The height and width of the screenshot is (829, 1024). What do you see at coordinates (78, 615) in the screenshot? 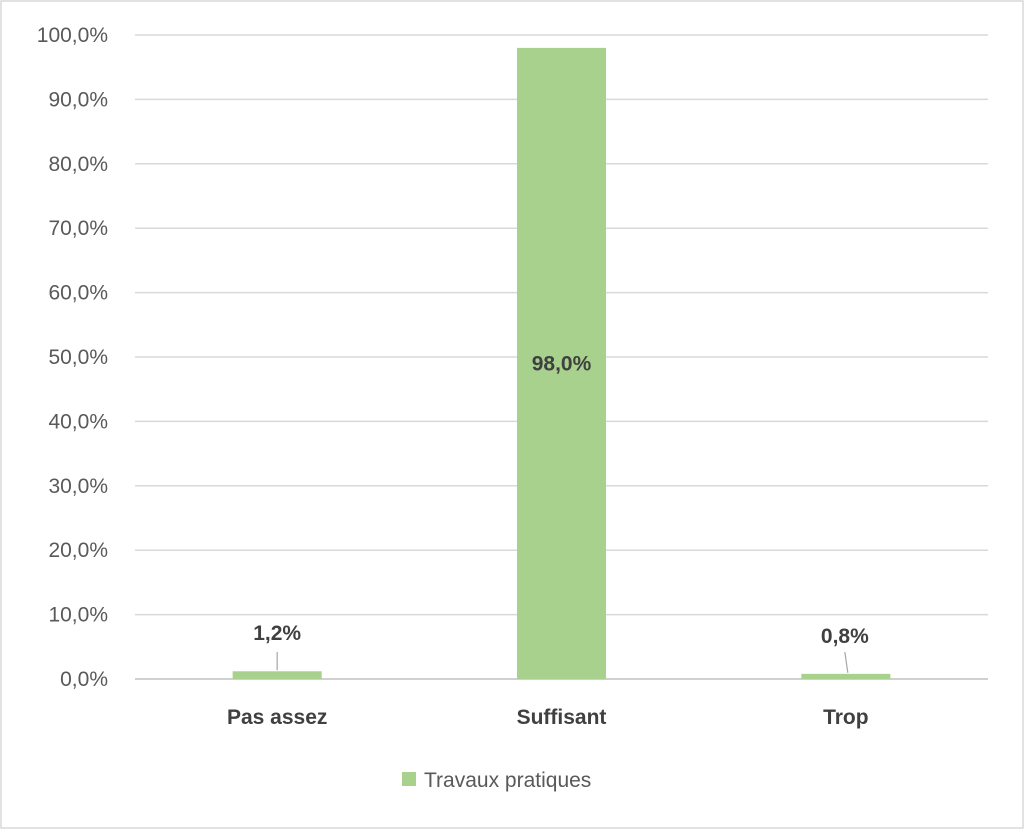
I see `y-tick-label: 10,0%` at bounding box center [78, 615].